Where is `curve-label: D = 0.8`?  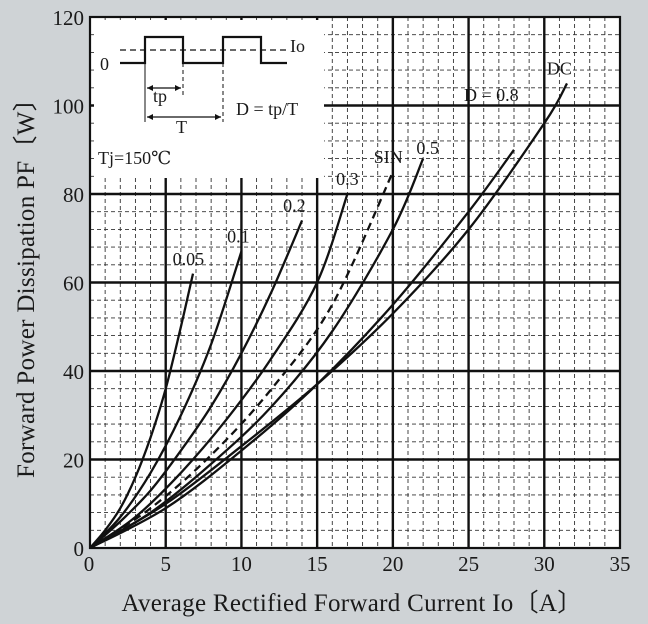
curve-label: D = 0.8 is located at coordinates (491, 95).